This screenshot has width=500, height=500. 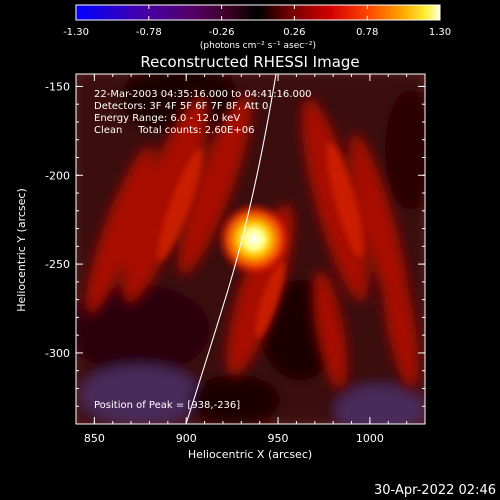 I want to click on plot-title: Reconstructed RHESSI Image, so click(x=249, y=62).